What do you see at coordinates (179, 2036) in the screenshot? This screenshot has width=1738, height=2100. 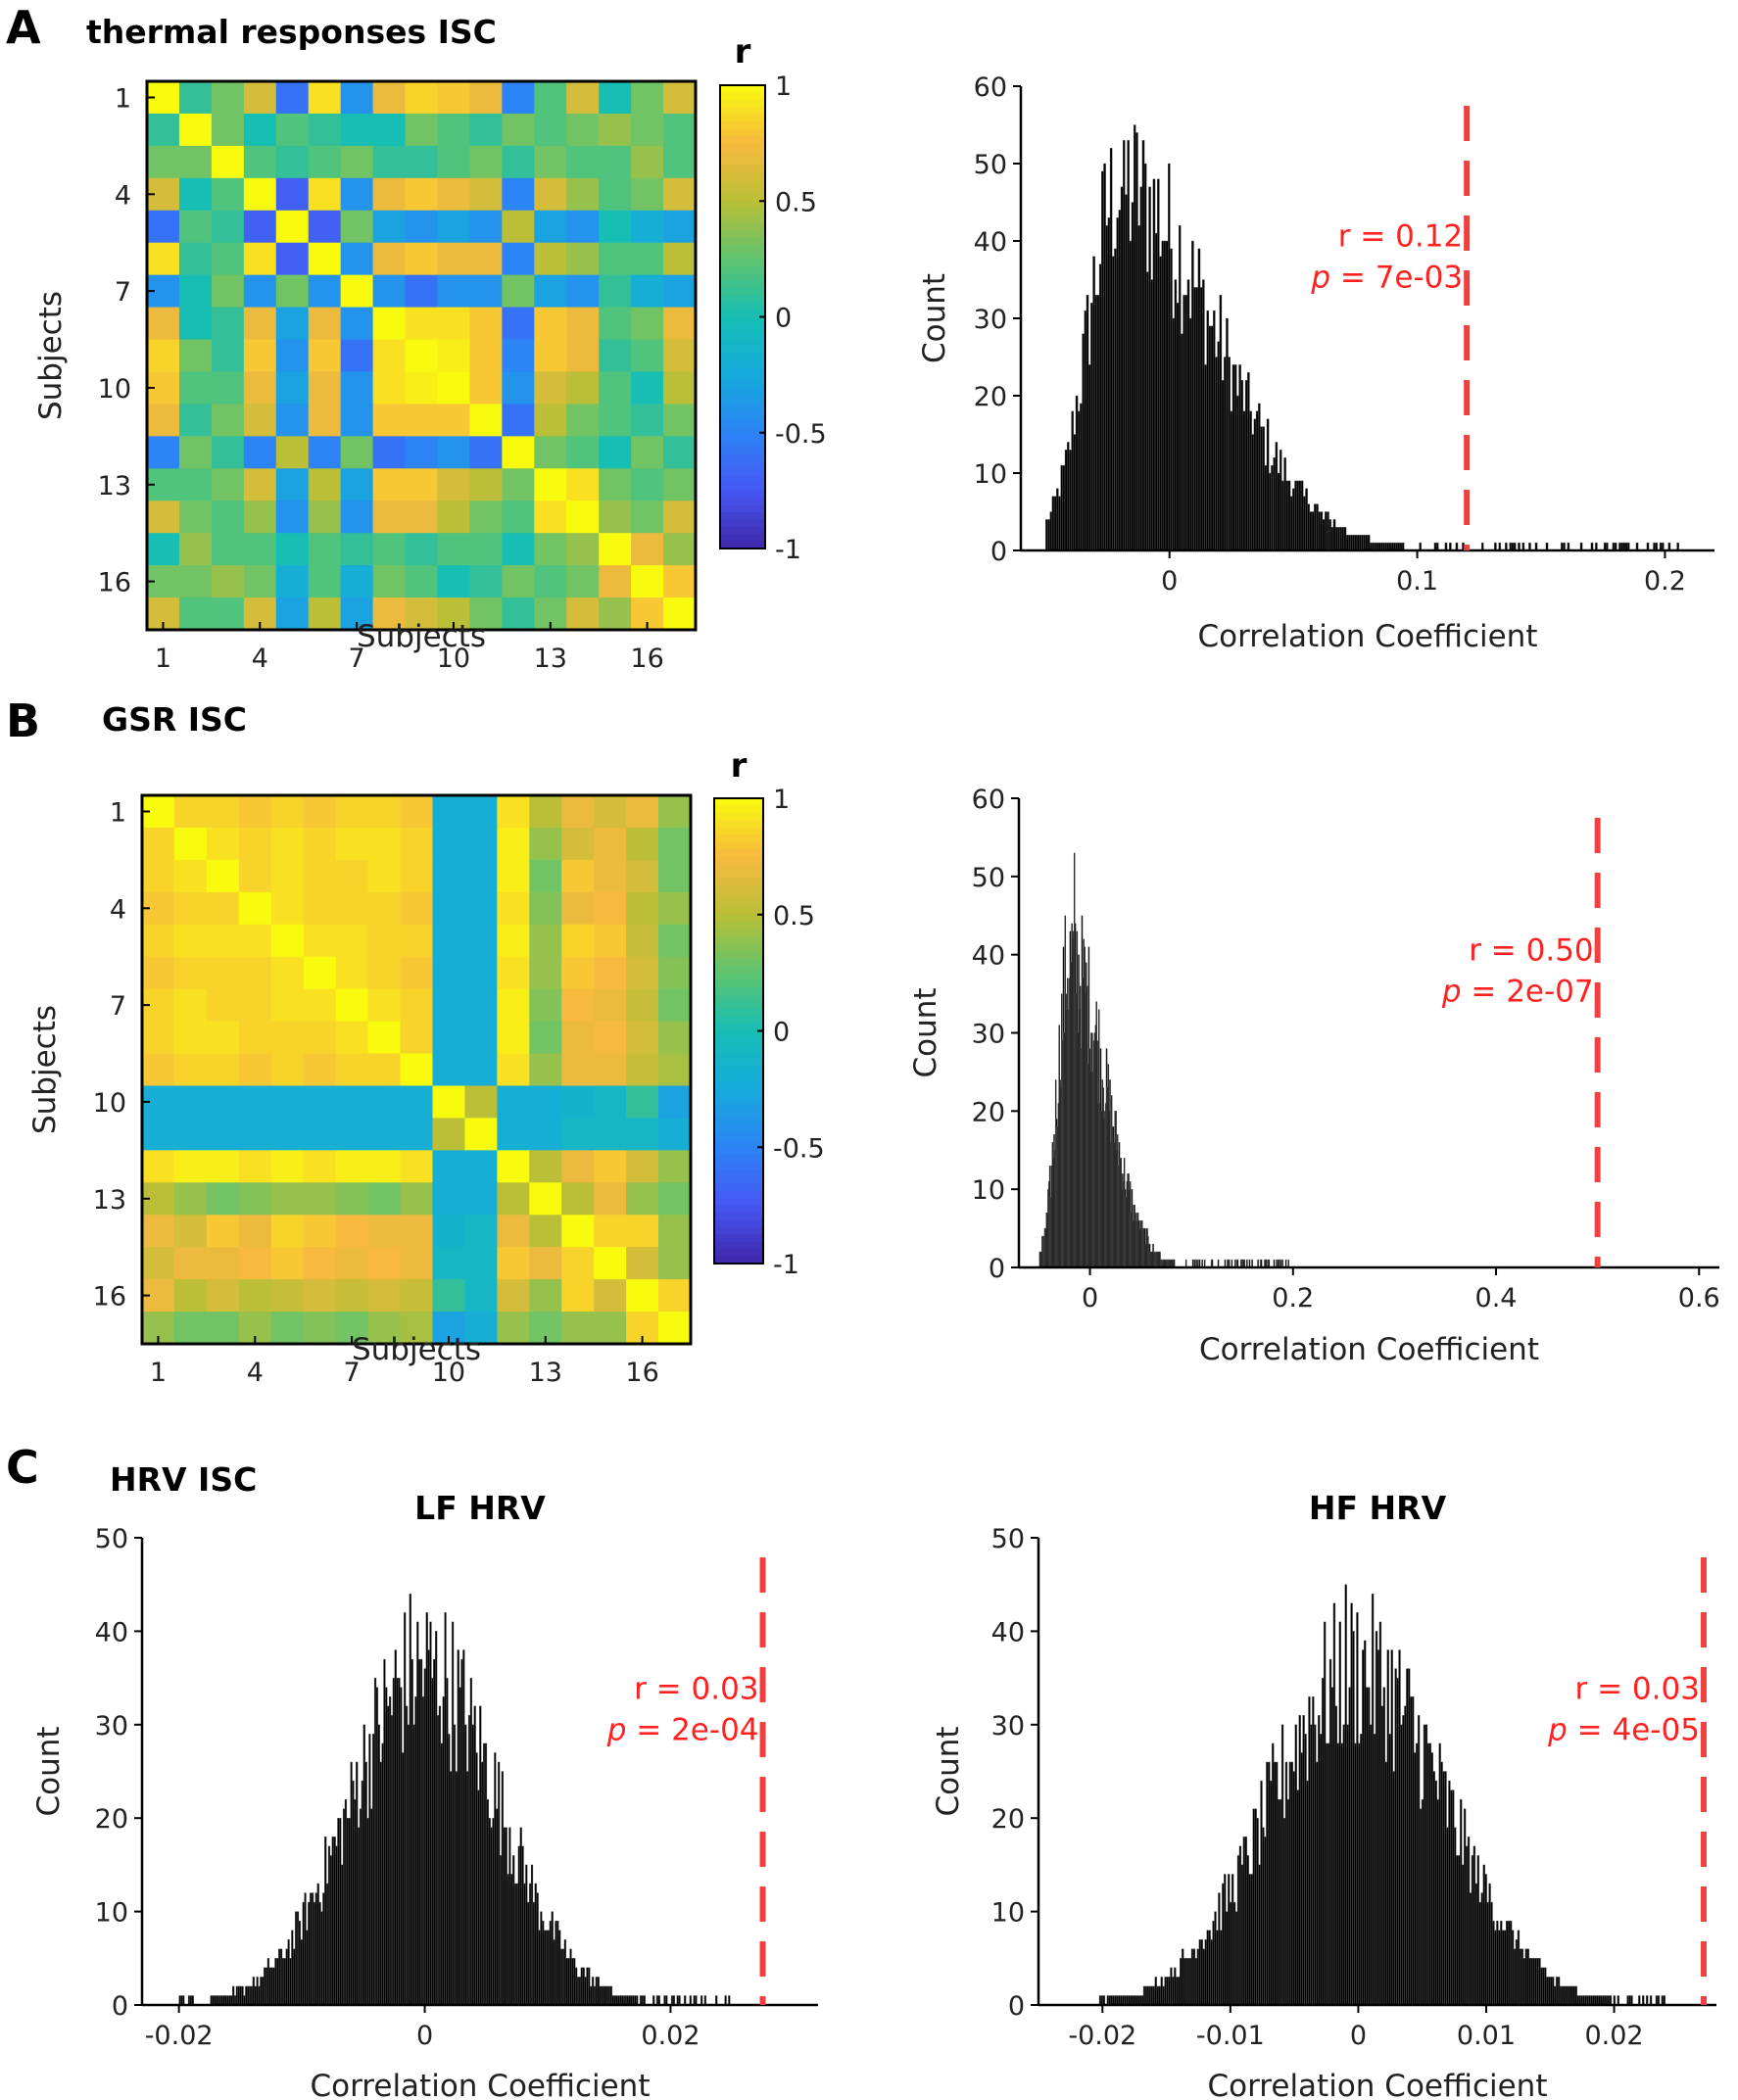 I see `x-tick-label: -0.02` at bounding box center [179, 2036].